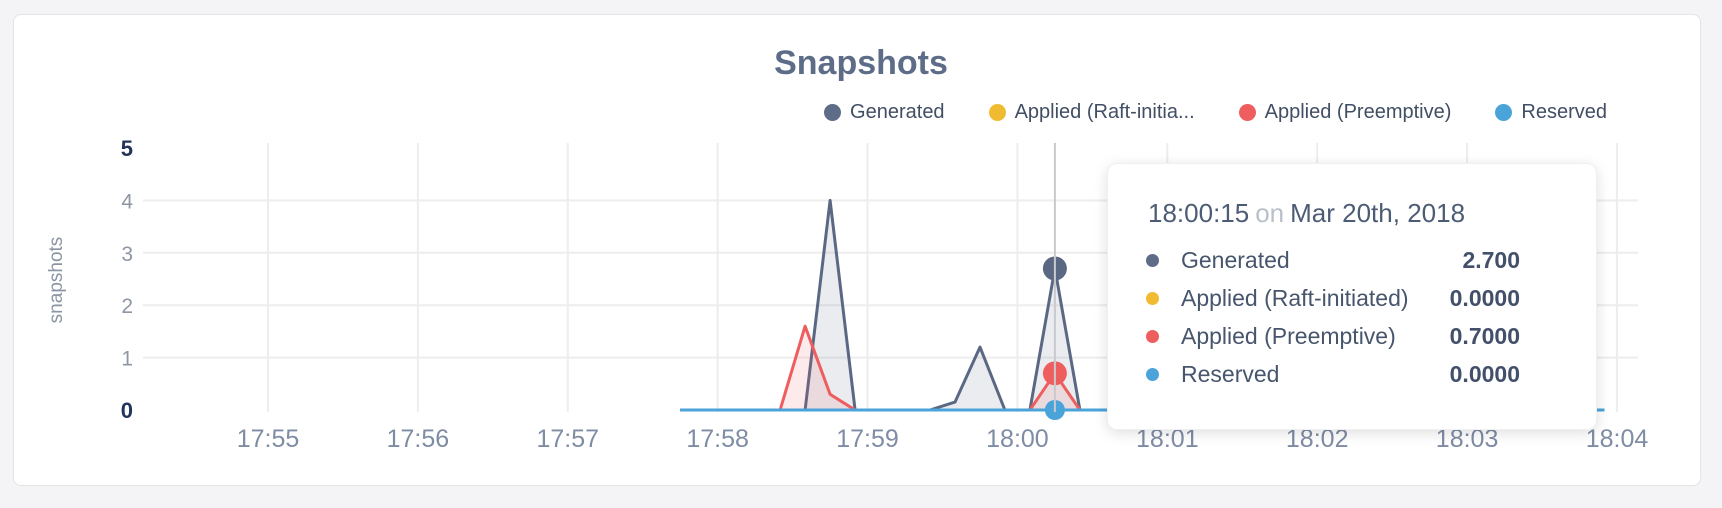 The height and width of the screenshot is (508, 1722). I want to click on y-axis-ticks: 0 1 2 3 4 5, so click(127, 279).